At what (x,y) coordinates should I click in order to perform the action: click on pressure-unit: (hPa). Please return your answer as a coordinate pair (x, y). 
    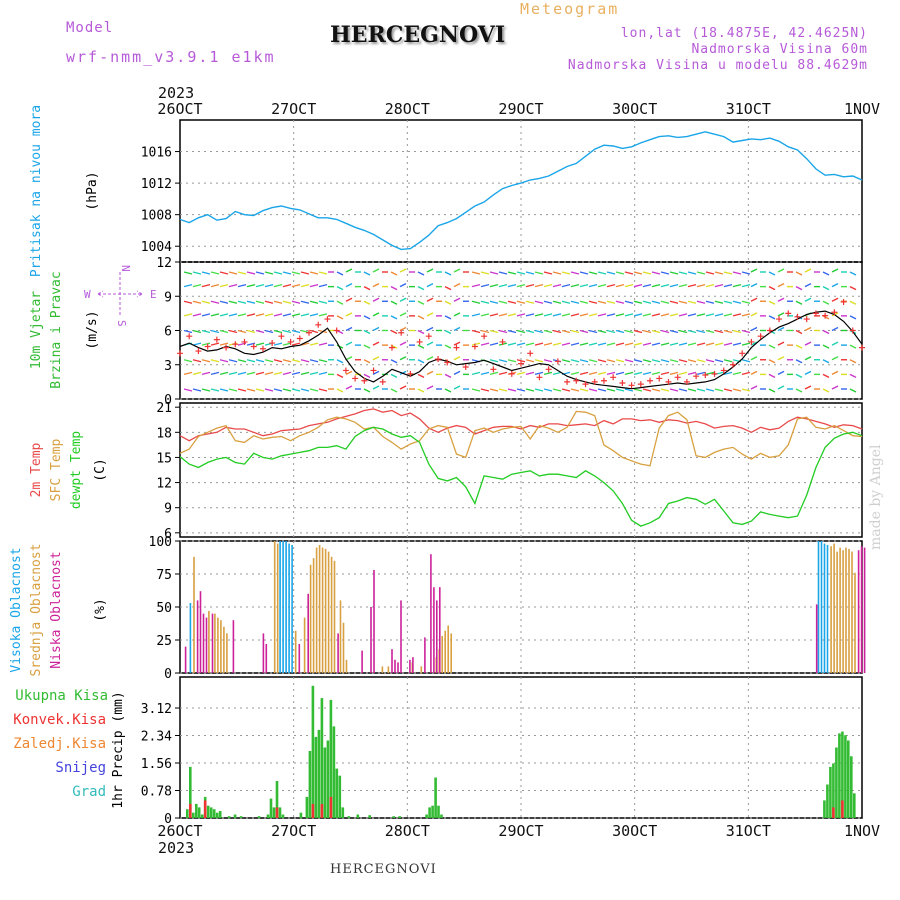
    Looking at the image, I should click on (92, 190).